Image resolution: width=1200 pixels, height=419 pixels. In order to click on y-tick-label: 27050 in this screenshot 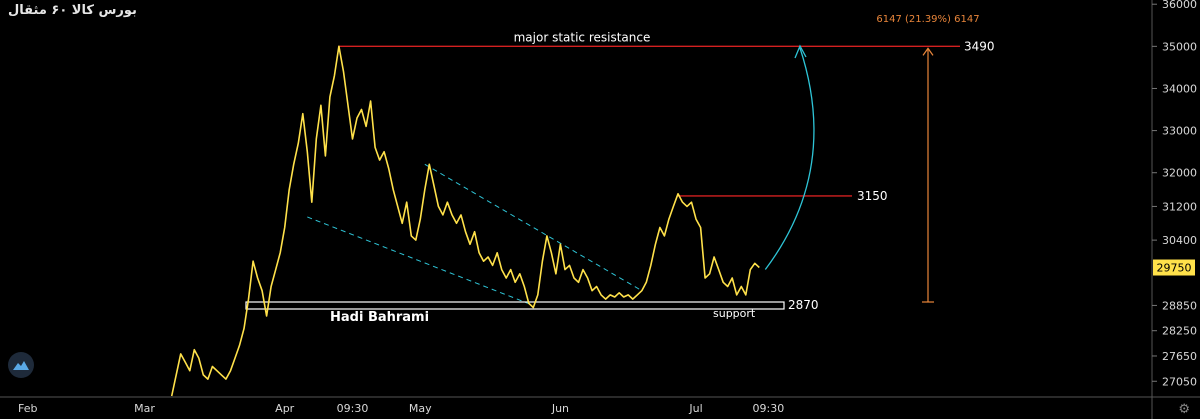, I will do `click(1179, 381)`.